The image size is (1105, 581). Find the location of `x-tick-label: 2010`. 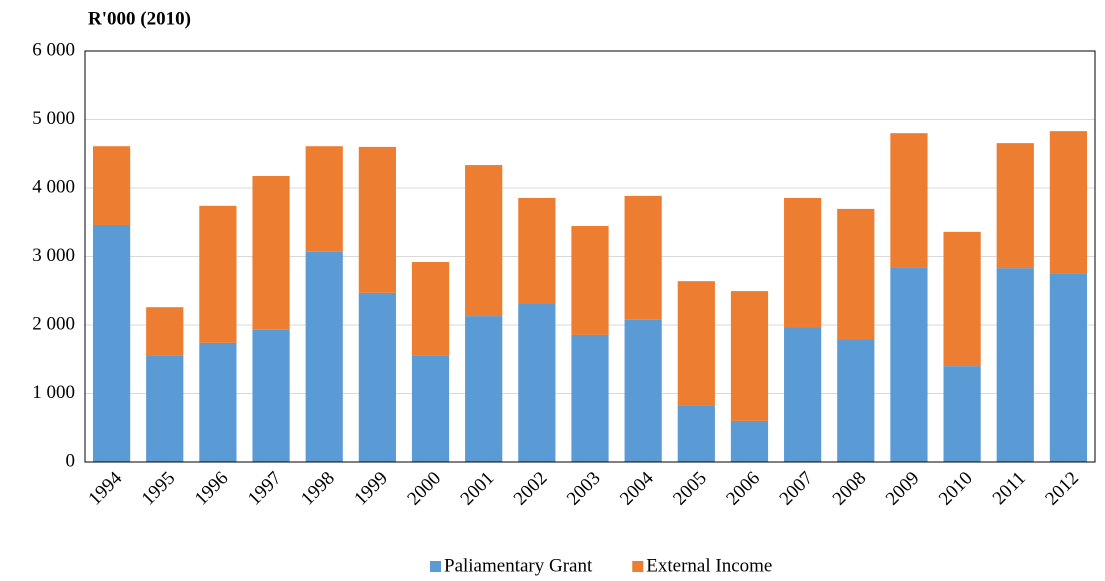

x-tick-label: 2010 is located at coordinates (956, 489).